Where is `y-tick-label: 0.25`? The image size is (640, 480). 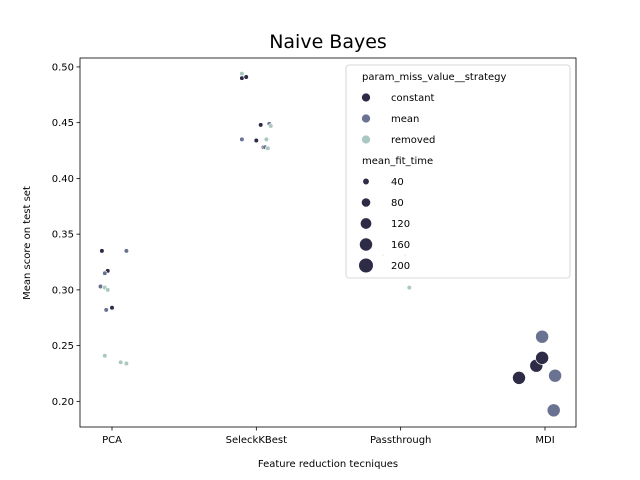
y-tick-label: 0.25 is located at coordinates (63, 346).